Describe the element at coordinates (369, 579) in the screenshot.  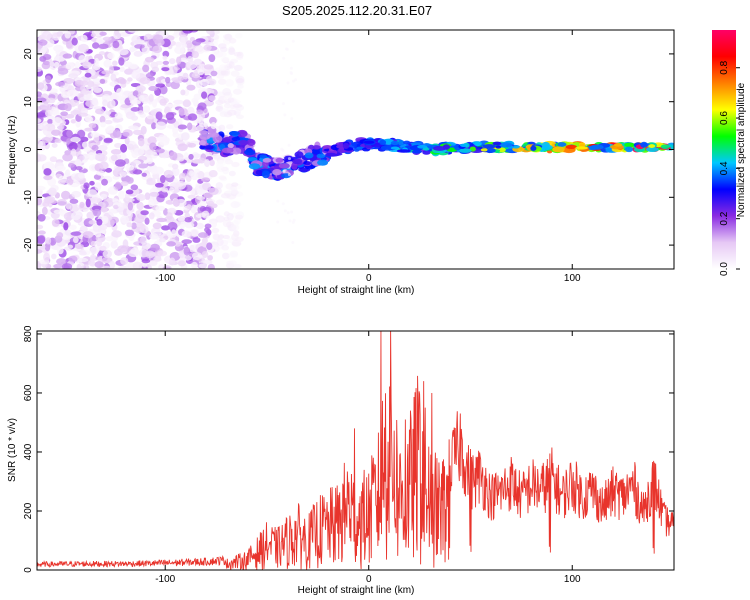
I see `x-tick-label: 0` at that location.